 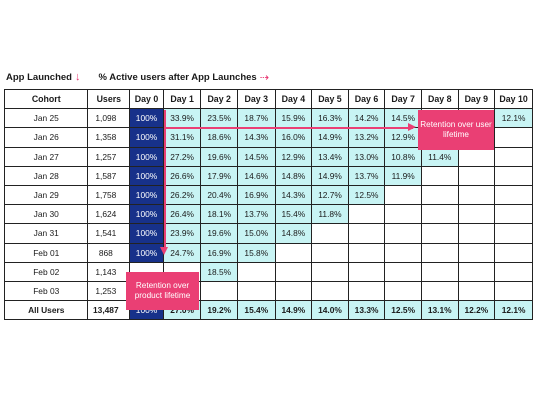 What do you see at coordinates (256, 195) in the screenshot?
I see `day-3-cell: 16.9%` at bounding box center [256, 195].